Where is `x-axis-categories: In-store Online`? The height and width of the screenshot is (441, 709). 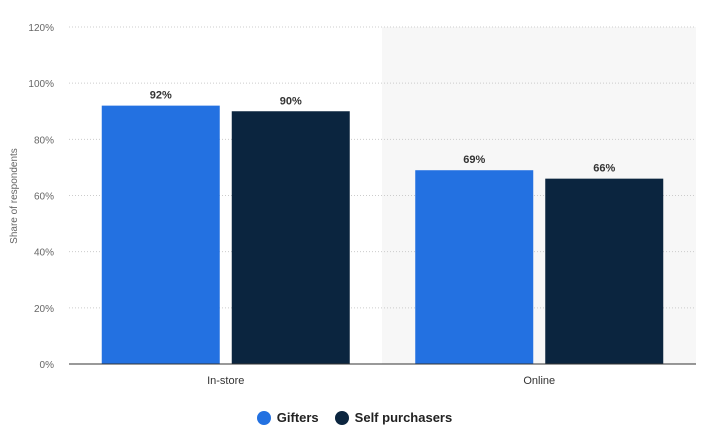 x-axis-categories: In-store Online is located at coordinates (381, 381).